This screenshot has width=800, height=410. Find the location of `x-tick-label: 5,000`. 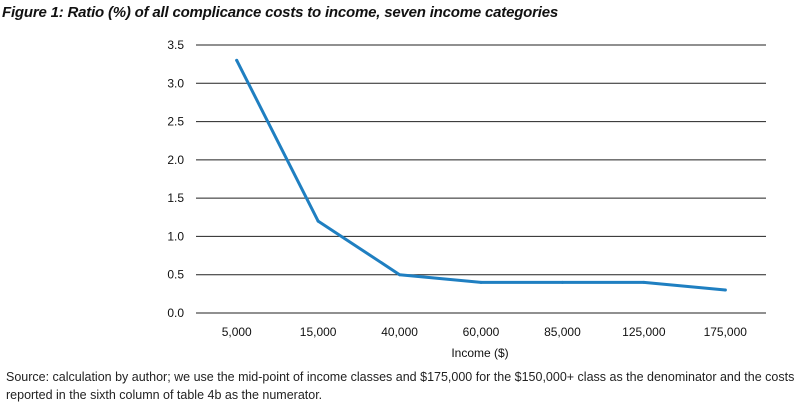

x-tick-label: 5,000 is located at coordinates (237, 332).